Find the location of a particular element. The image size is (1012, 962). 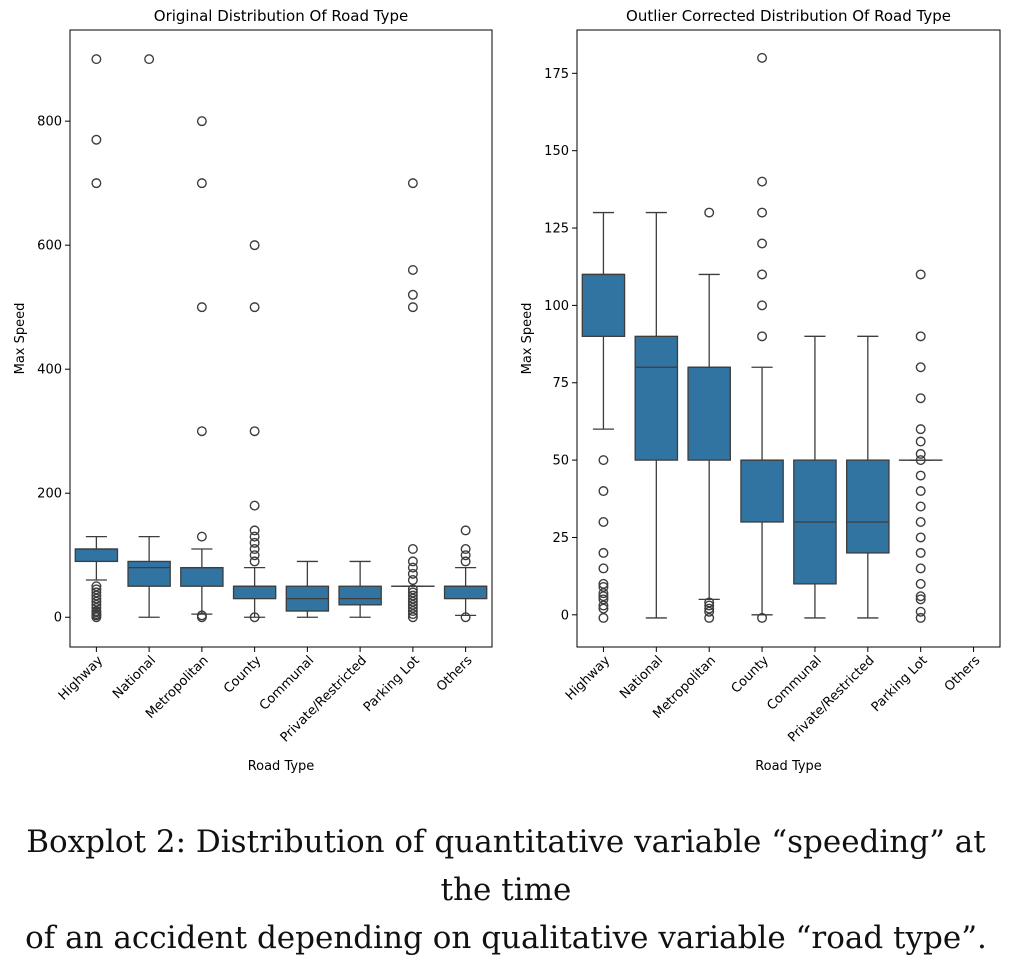

box-county is located at coordinates (255, 431).